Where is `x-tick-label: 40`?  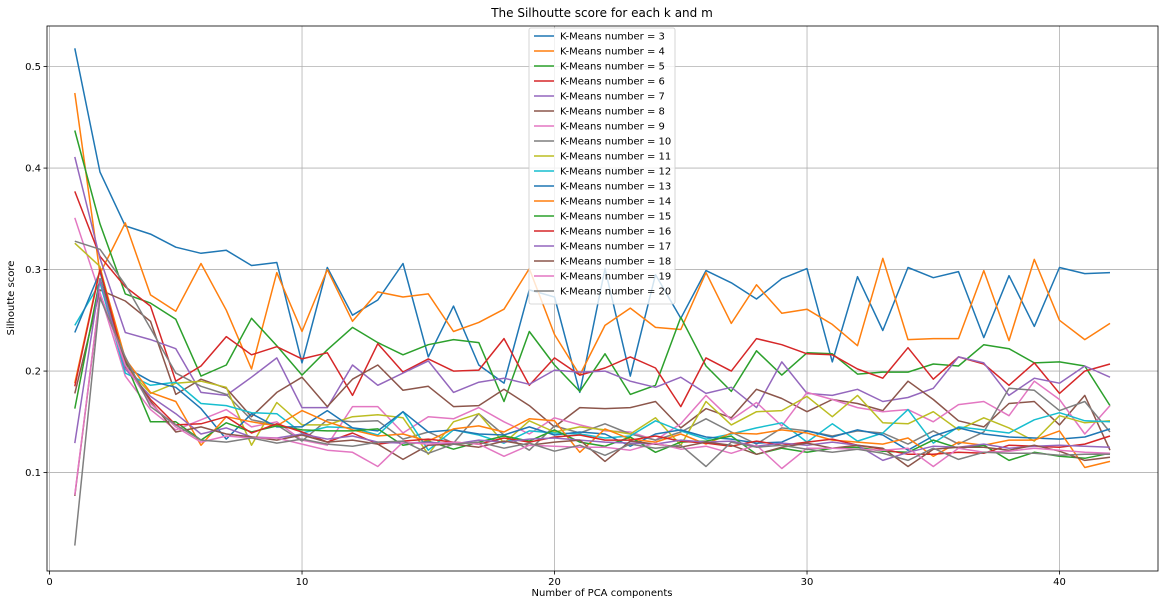 x-tick-label: 40 is located at coordinates (1059, 582).